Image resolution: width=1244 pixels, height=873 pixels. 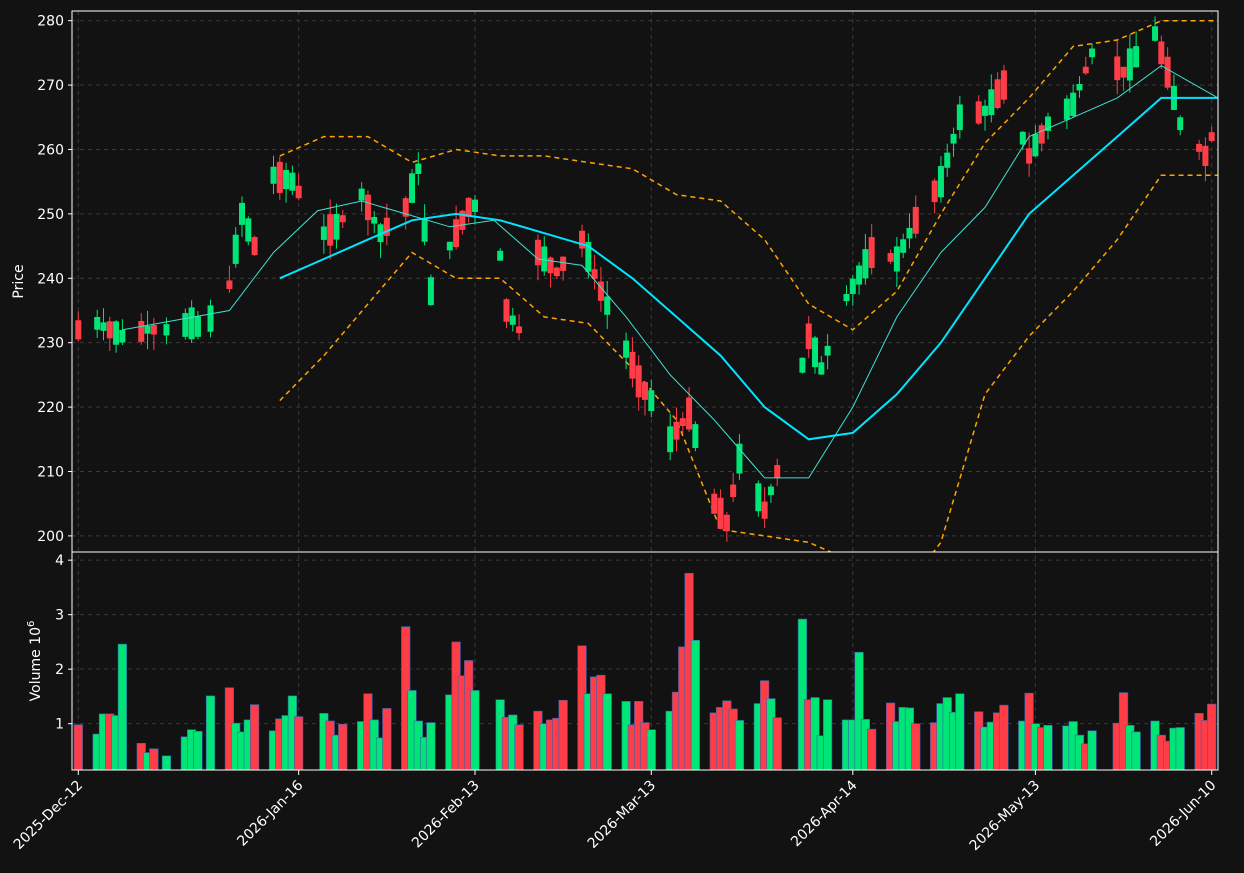 What do you see at coordinates (50, 408) in the screenshot?
I see `price-tick-label: 220` at bounding box center [50, 408].